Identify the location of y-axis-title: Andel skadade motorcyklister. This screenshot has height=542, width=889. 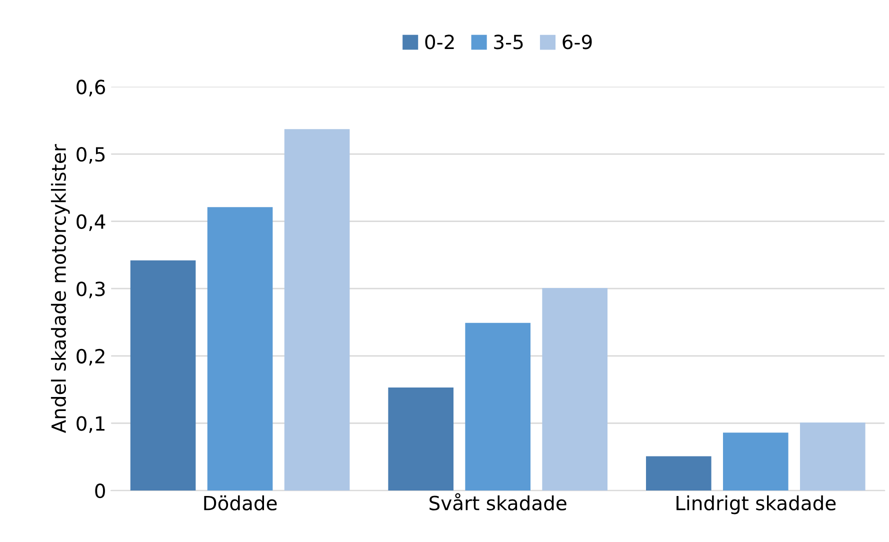
(60, 289).